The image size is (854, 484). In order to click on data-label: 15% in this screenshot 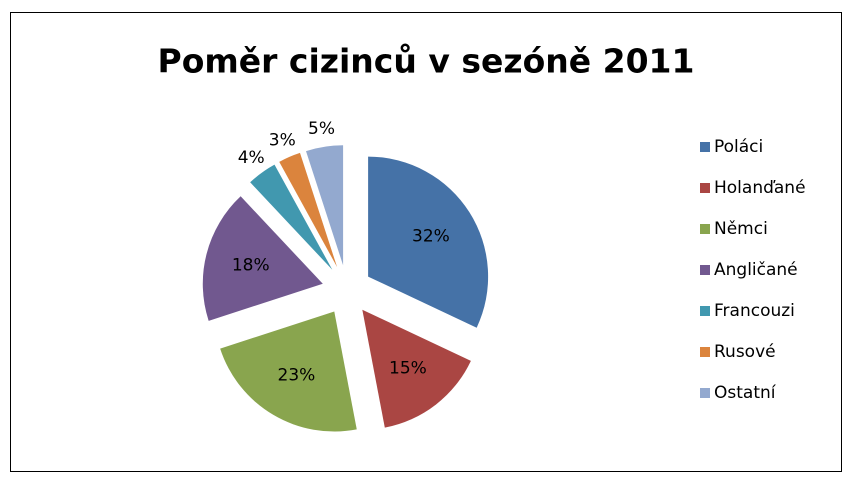, I will do `click(408, 369)`.